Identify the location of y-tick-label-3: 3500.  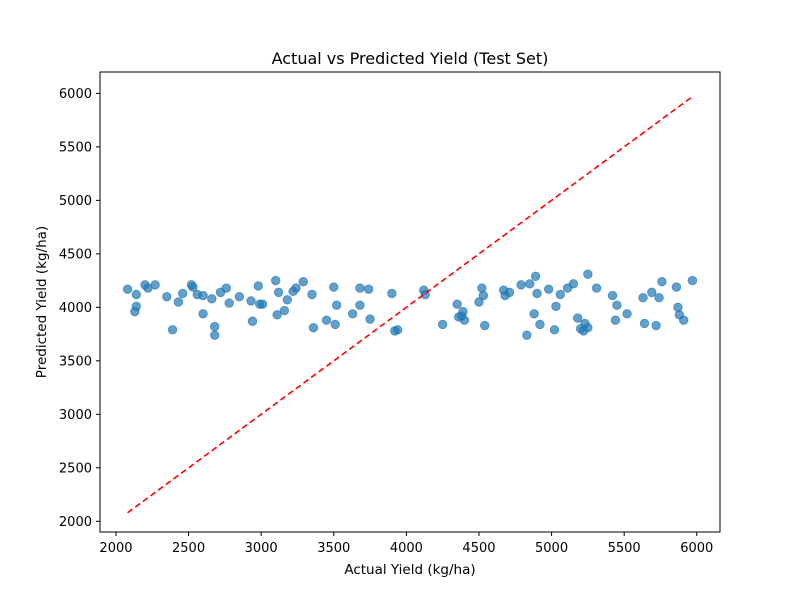
(75, 361).